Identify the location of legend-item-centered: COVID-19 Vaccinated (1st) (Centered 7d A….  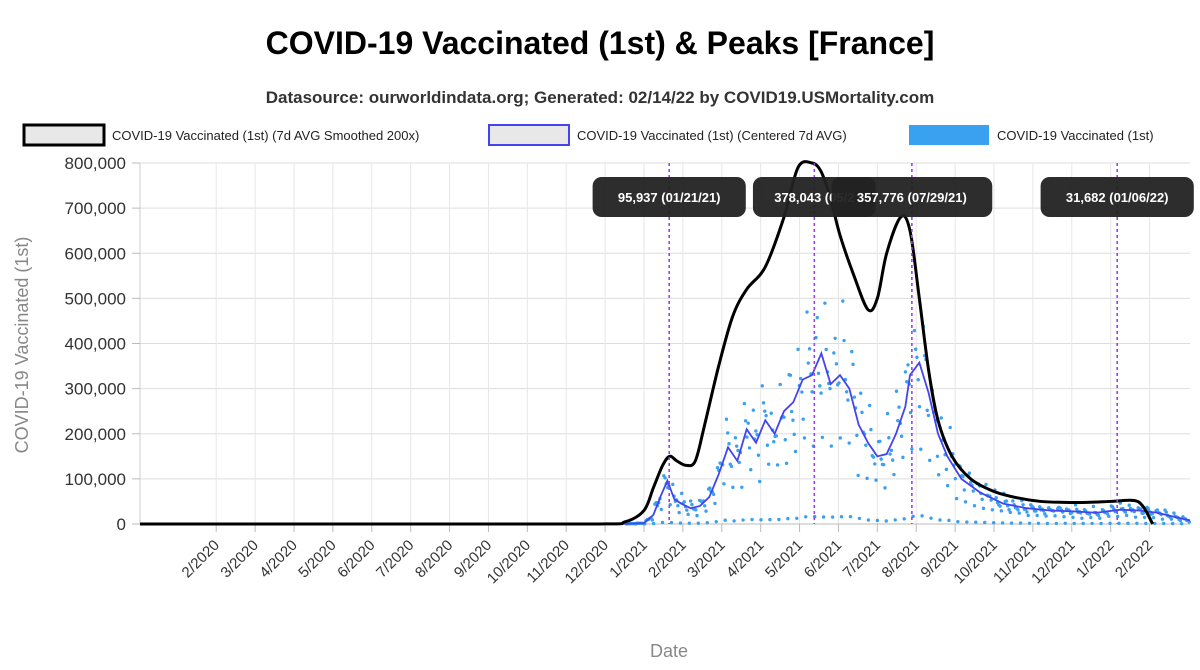
(667, 135).